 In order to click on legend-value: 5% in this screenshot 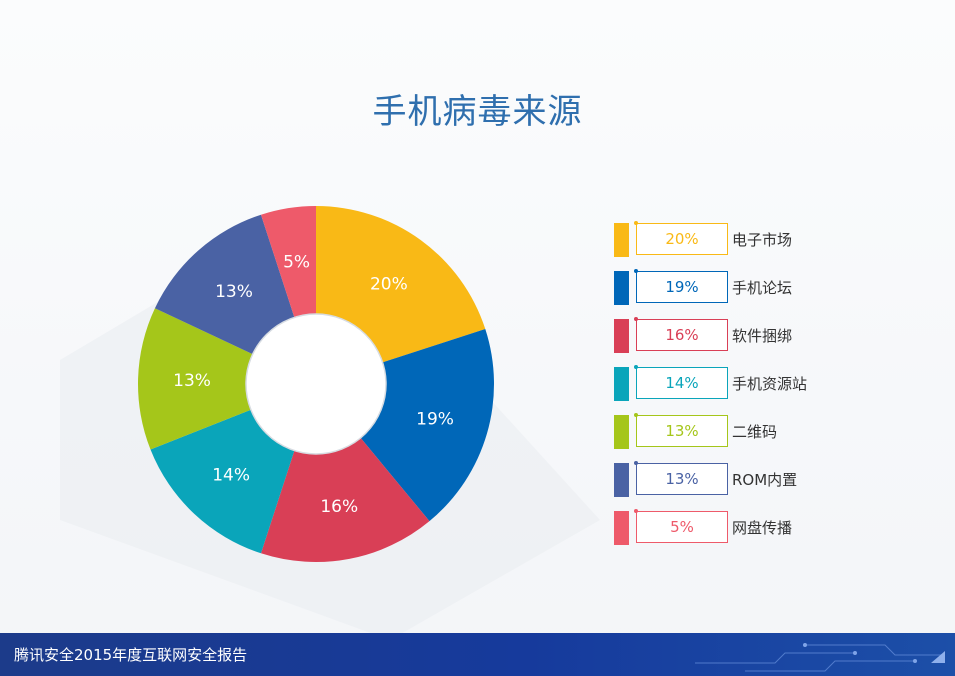, I will do `click(681, 526)`.